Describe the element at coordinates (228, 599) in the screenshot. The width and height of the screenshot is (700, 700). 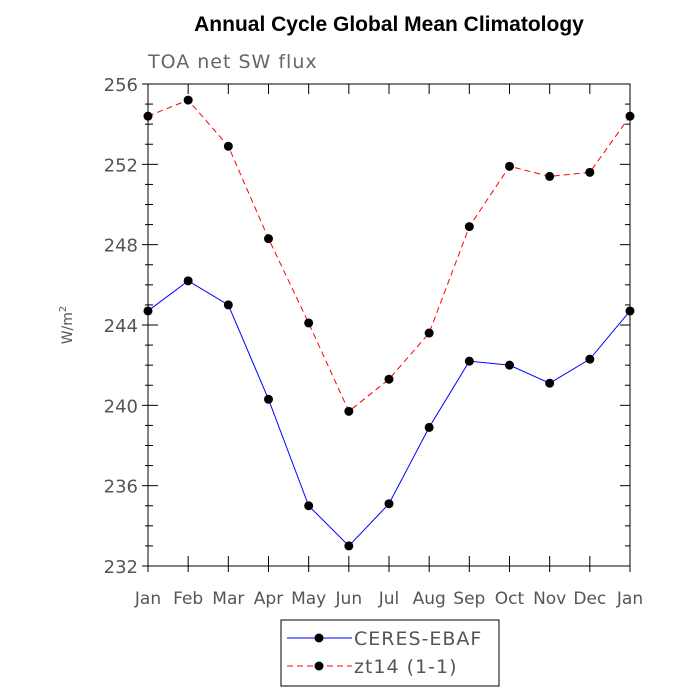
I see `x-tick-label: Mar` at that location.